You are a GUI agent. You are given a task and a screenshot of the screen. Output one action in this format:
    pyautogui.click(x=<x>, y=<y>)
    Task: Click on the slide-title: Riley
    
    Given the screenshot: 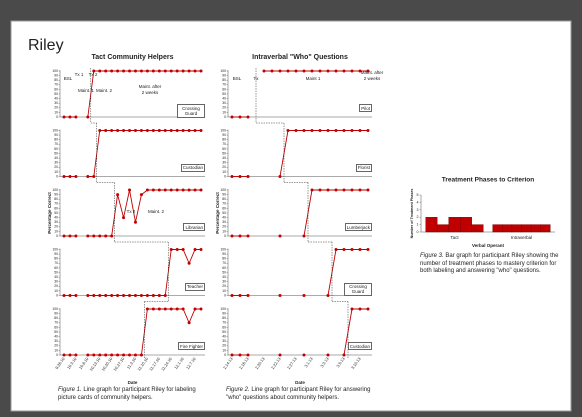 What is the action you would take?
    pyautogui.click(x=46, y=45)
    